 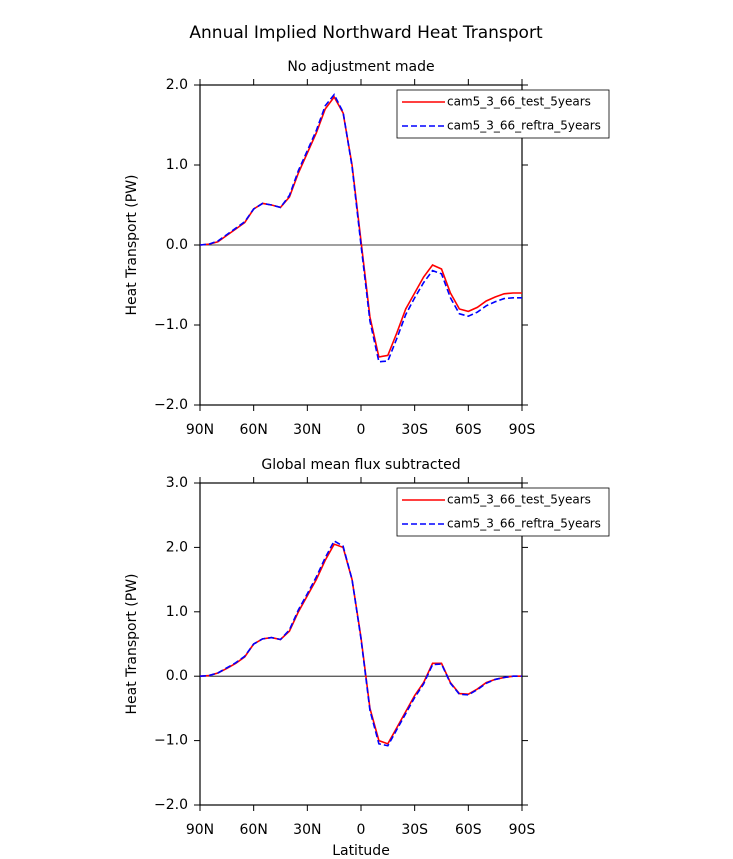 What do you see at coordinates (360, 67) in the screenshot?
I see `panel-title: No adjustment made` at bounding box center [360, 67].